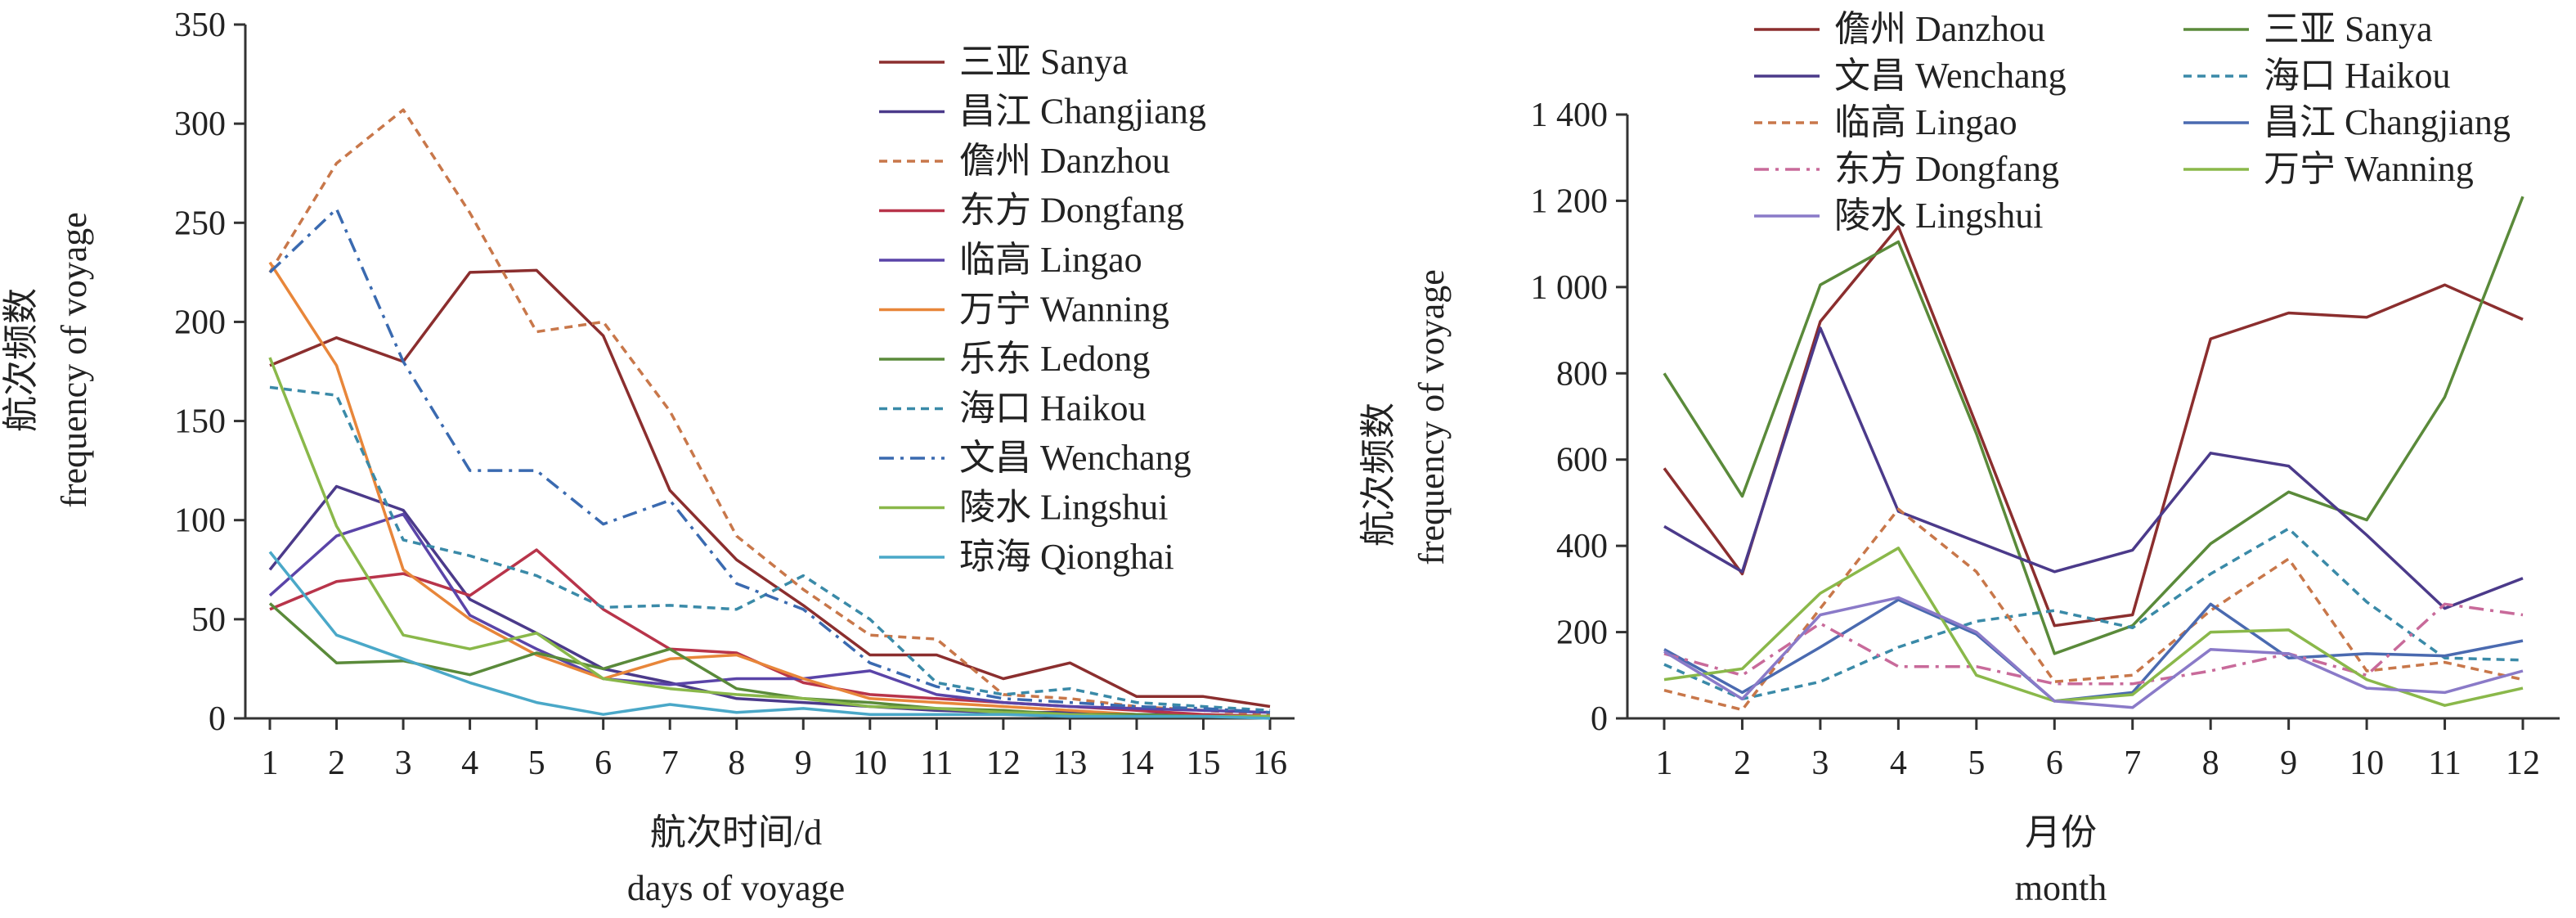 This screenshot has width=2576, height=918. I want to click on right-legend-label: 海口 Haikou, so click(2357, 76).